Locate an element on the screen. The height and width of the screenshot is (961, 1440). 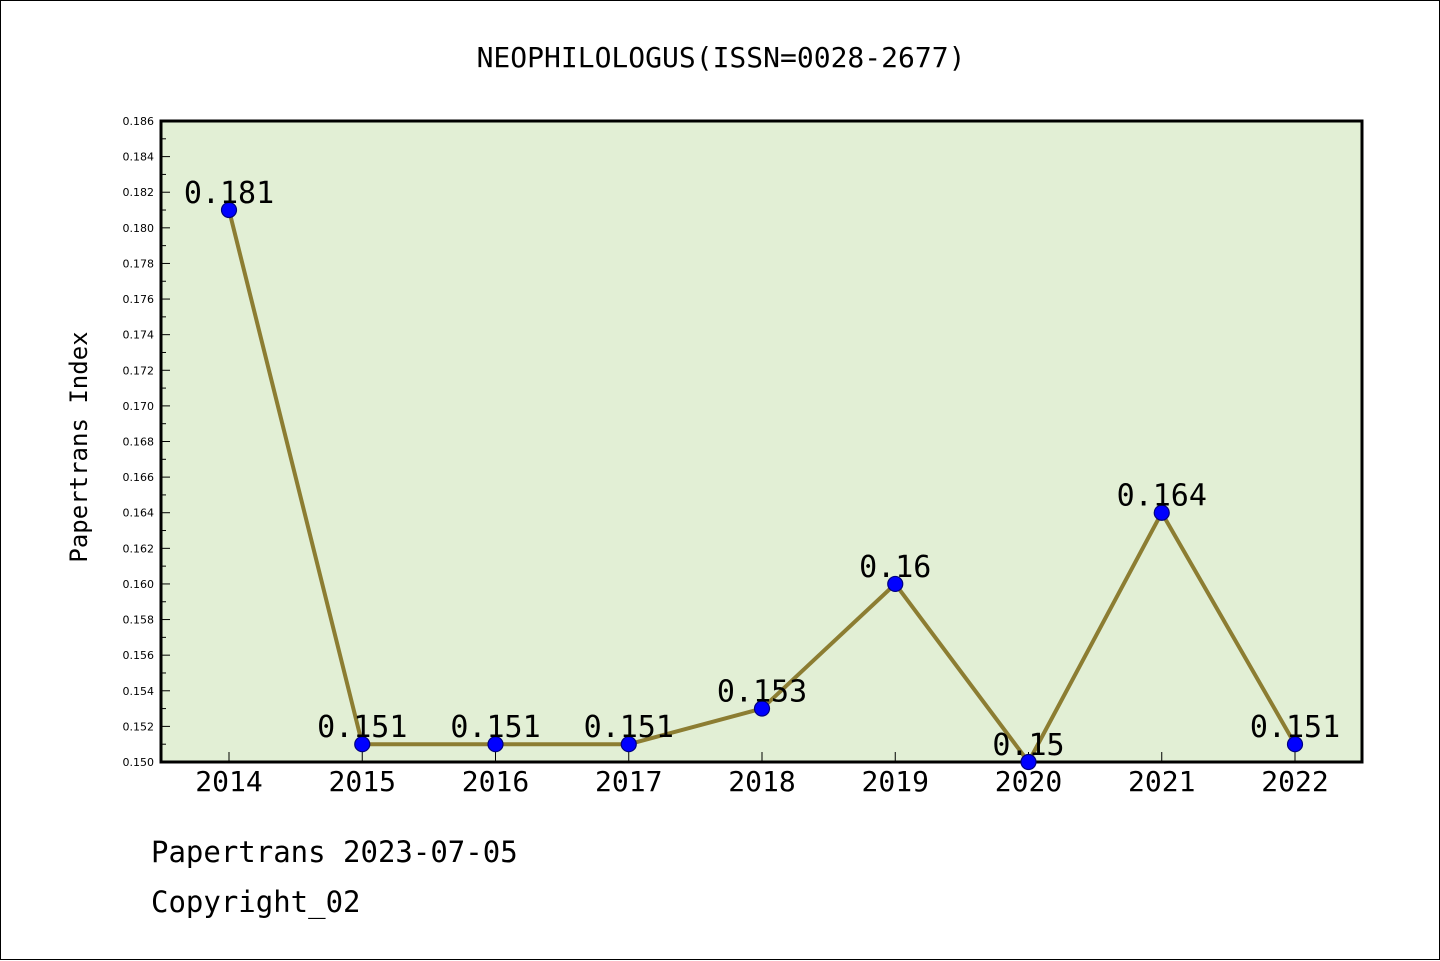
footer-copyright: Copyright_02 is located at coordinates (256, 902).